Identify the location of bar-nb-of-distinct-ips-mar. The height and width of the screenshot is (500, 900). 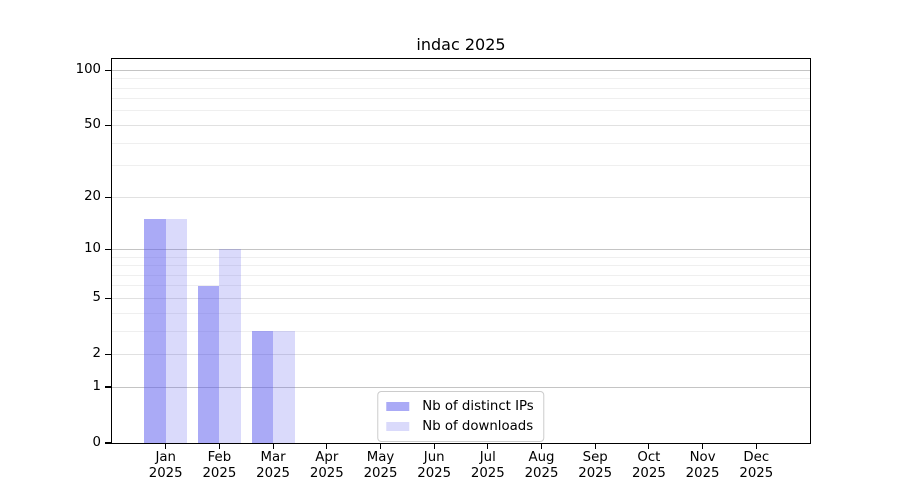
(262, 387).